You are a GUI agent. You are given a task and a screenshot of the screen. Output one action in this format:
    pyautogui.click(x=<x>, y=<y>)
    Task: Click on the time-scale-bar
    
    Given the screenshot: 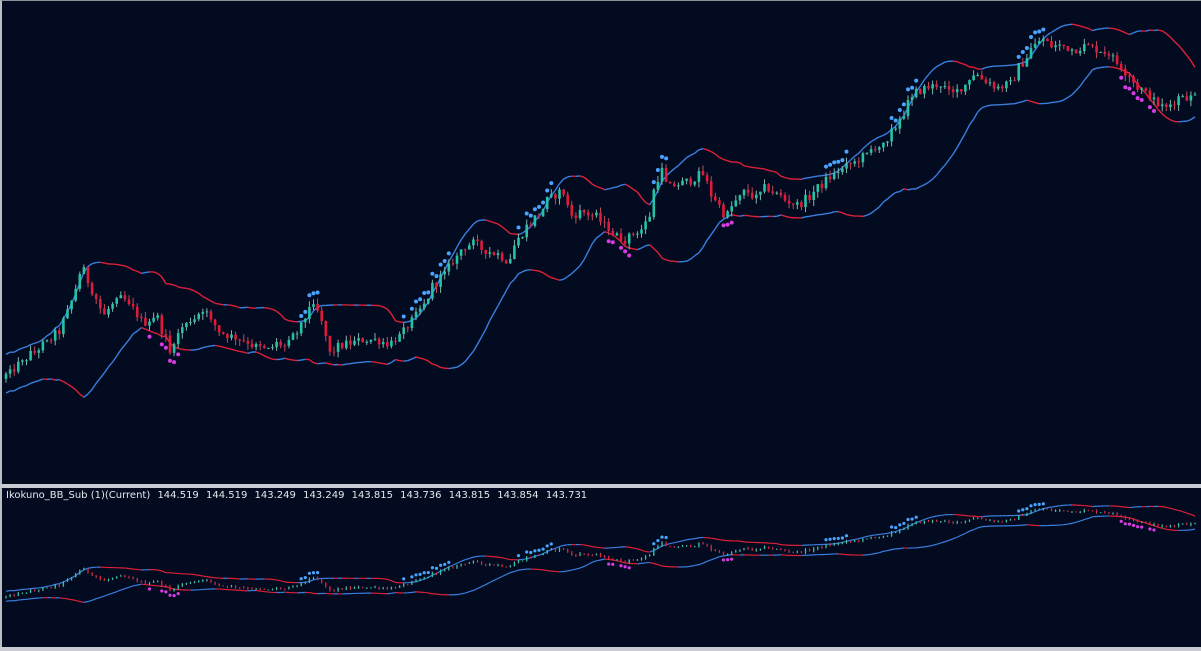 What is the action you would take?
    pyautogui.click(x=600, y=649)
    